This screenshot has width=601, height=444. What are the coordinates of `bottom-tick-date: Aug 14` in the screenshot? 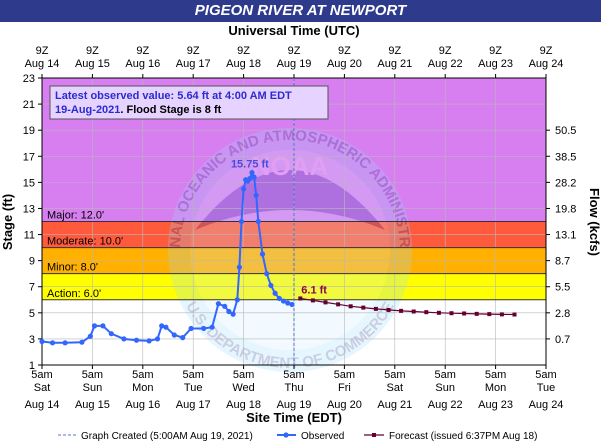 It's located at (42, 405).